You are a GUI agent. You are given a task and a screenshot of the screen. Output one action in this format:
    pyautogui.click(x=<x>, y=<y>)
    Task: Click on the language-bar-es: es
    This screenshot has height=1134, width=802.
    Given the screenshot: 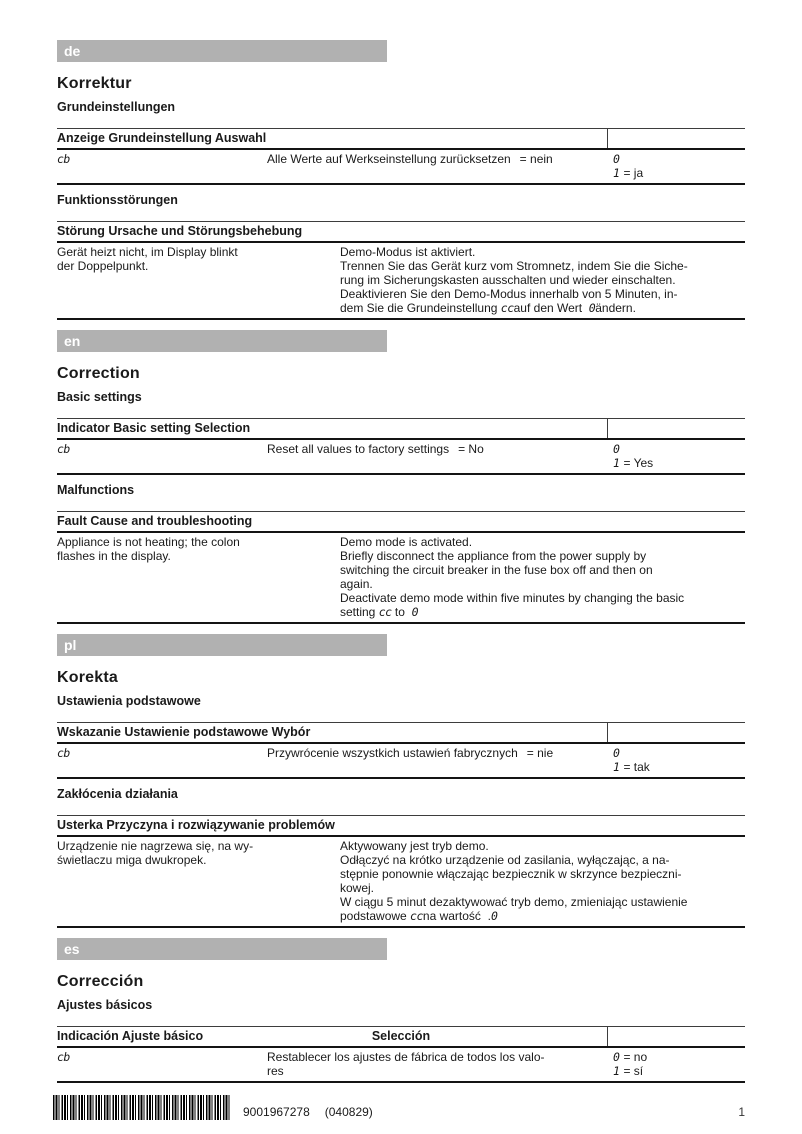 What is the action you would take?
    pyautogui.click(x=222, y=949)
    